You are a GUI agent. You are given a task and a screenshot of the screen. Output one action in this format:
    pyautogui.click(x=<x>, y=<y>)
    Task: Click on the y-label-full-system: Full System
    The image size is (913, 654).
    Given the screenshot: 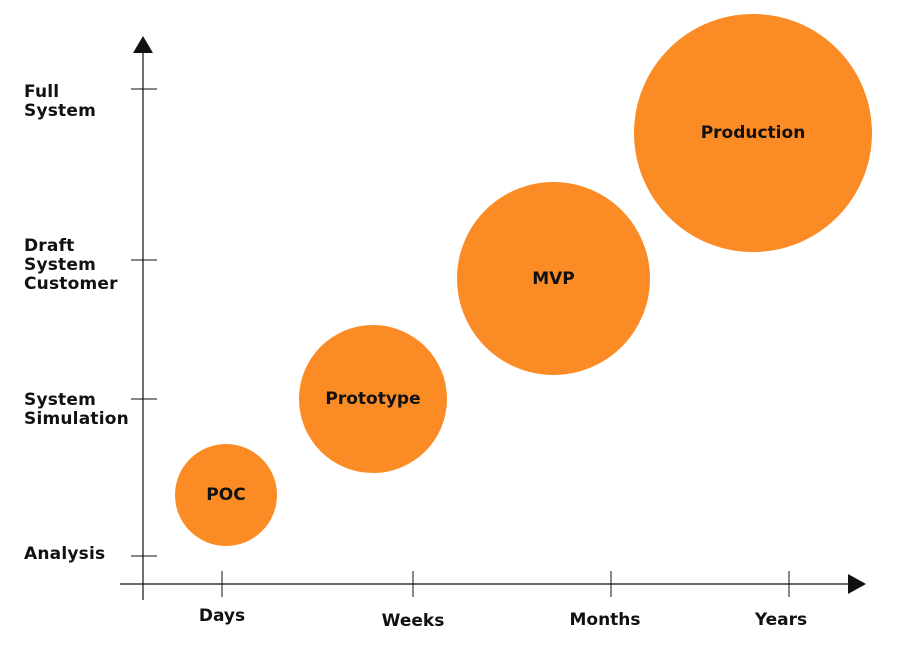 What is the action you would take?
    pyautogui.click(x=60, y=101)
    